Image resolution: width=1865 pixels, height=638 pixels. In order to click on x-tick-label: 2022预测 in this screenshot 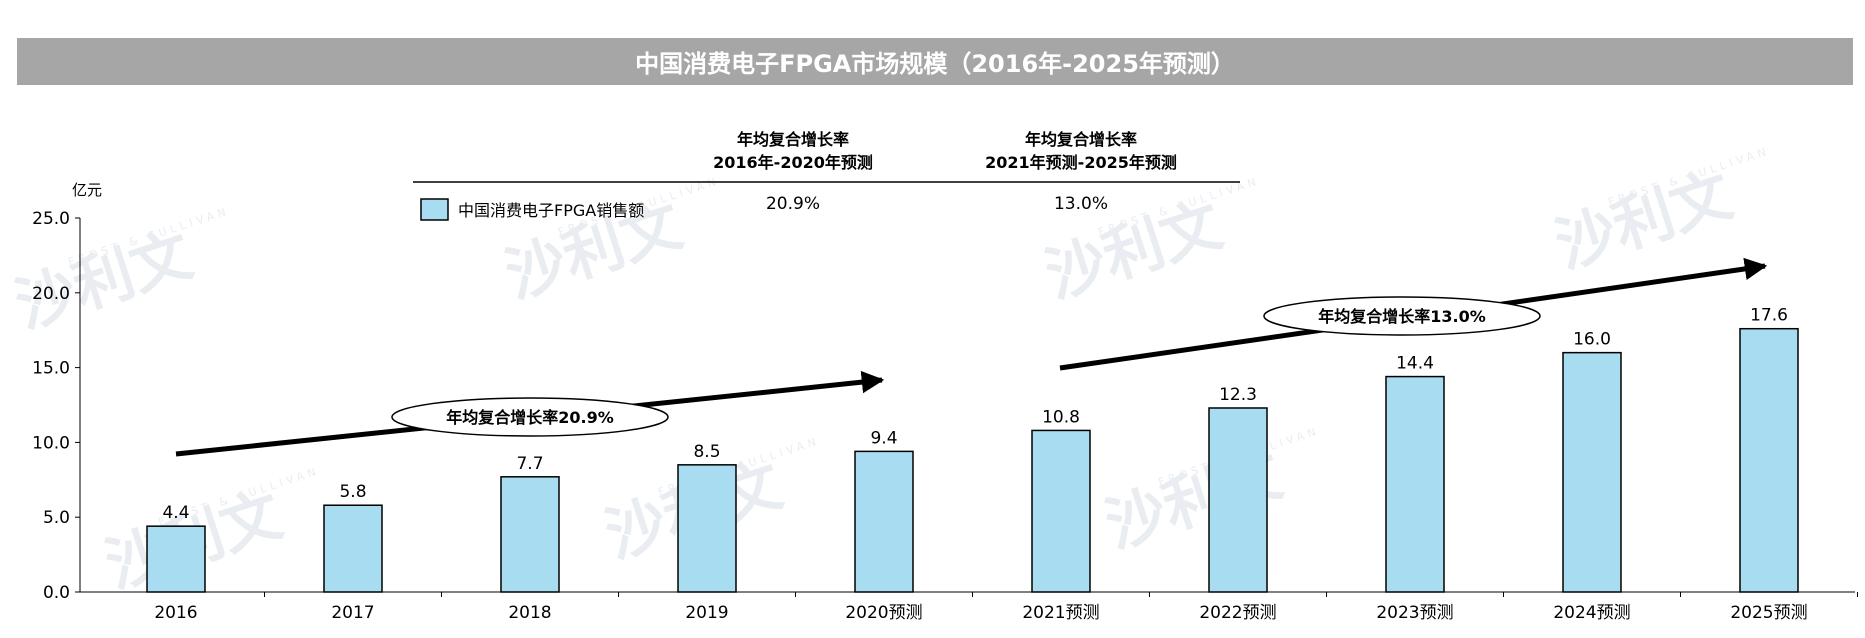, I will do `click(1237, 613)`.